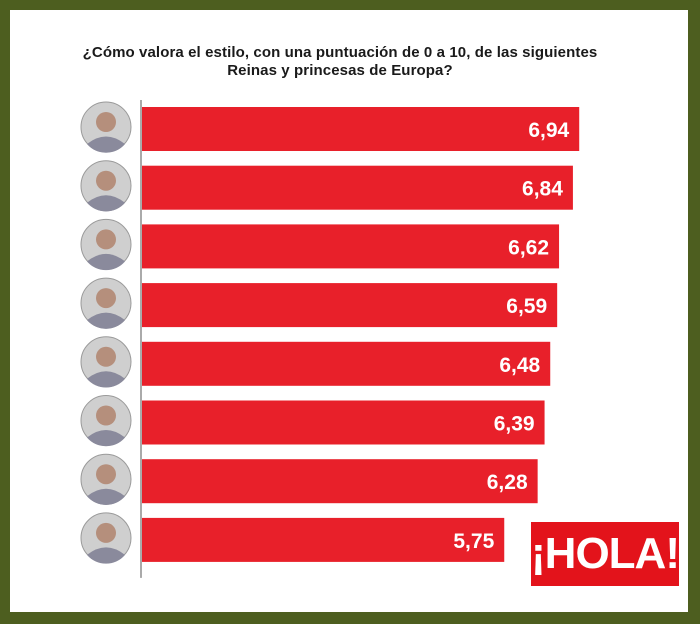  What do you see at coordinates (526, 306) in the screenshot?
I see `bar-value-label: 6,59` at bounding box center [526, 306].